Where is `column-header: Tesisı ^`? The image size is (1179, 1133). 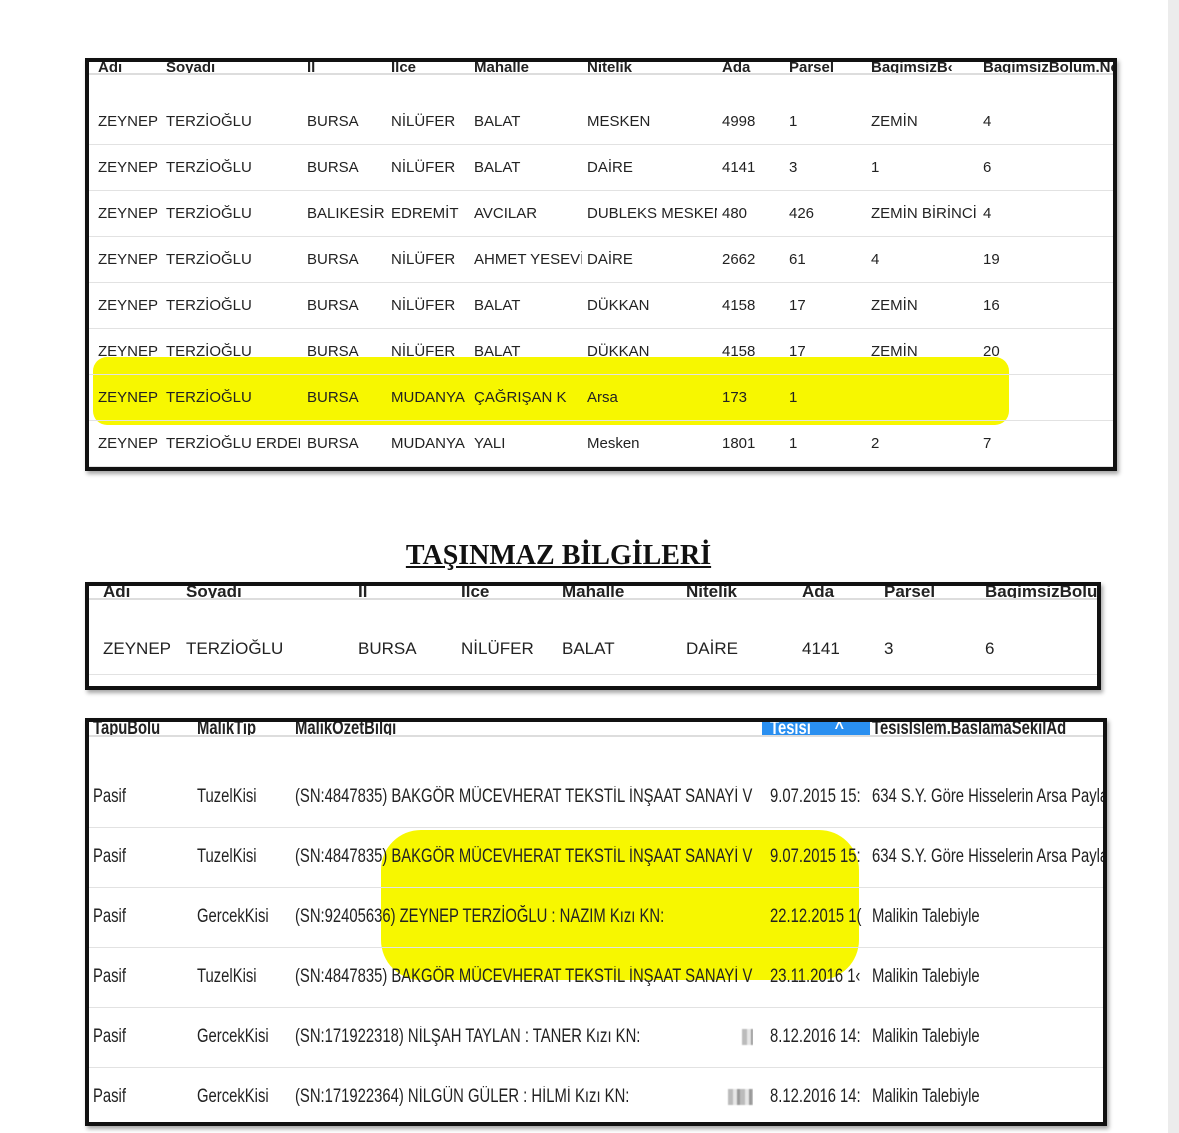 column-header: Tesisı ^ is located at coordinates (816, 728).